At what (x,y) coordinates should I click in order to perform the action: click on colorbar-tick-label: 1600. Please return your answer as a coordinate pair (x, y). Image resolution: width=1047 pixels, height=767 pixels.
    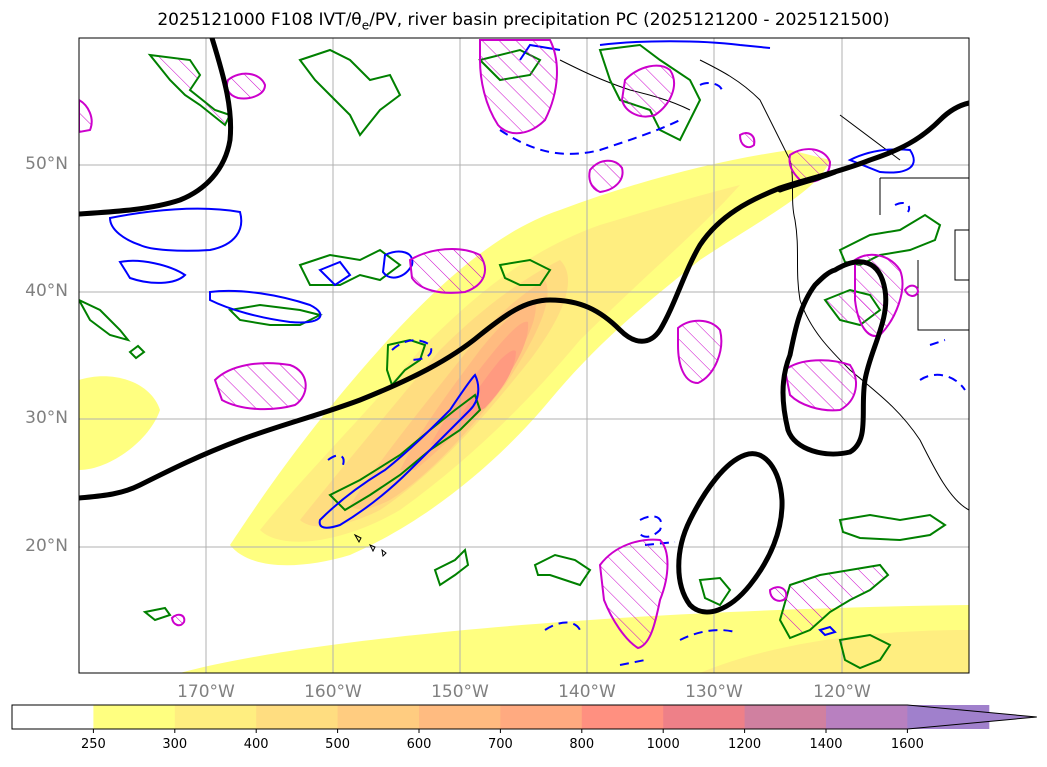
    Looking at the image, I should click on (907, 744).